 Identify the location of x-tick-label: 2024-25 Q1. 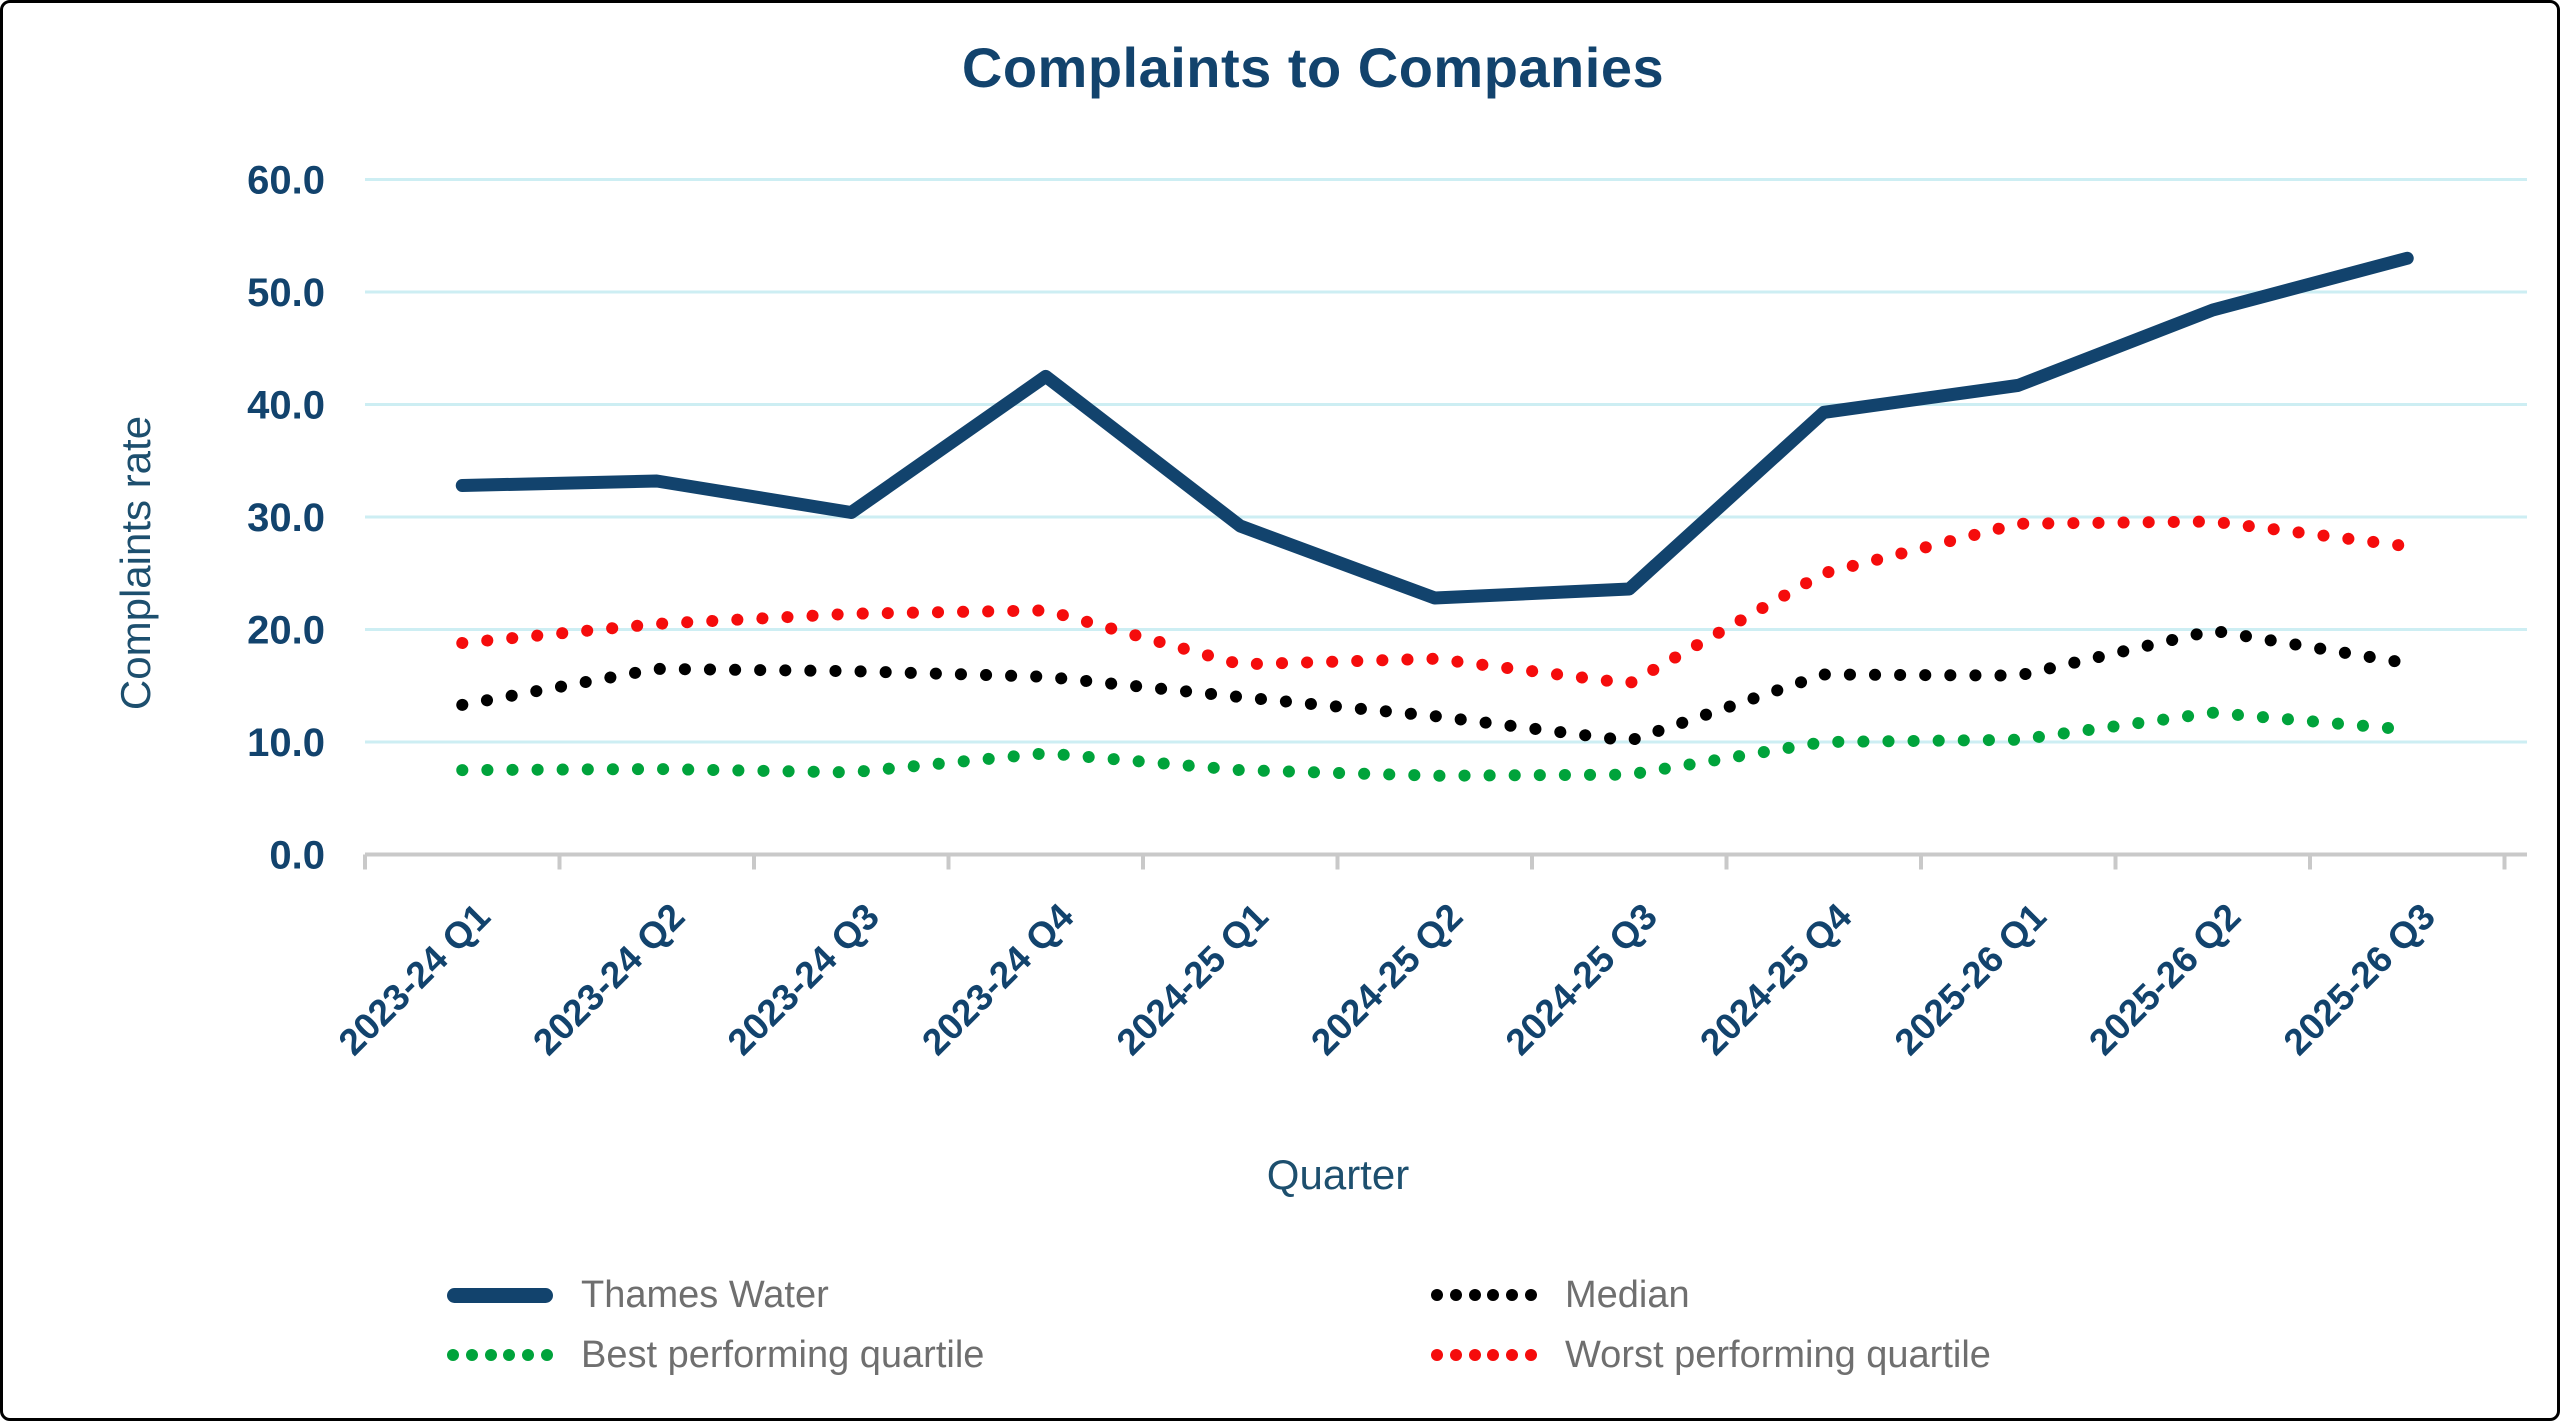
(1192, 979).